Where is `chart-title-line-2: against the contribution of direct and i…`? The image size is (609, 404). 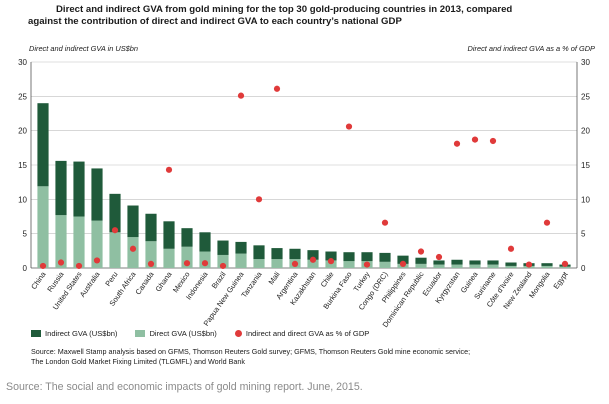 chart-title-line-2: against the contribution of direct and i… is located at coordinates (215, 21).